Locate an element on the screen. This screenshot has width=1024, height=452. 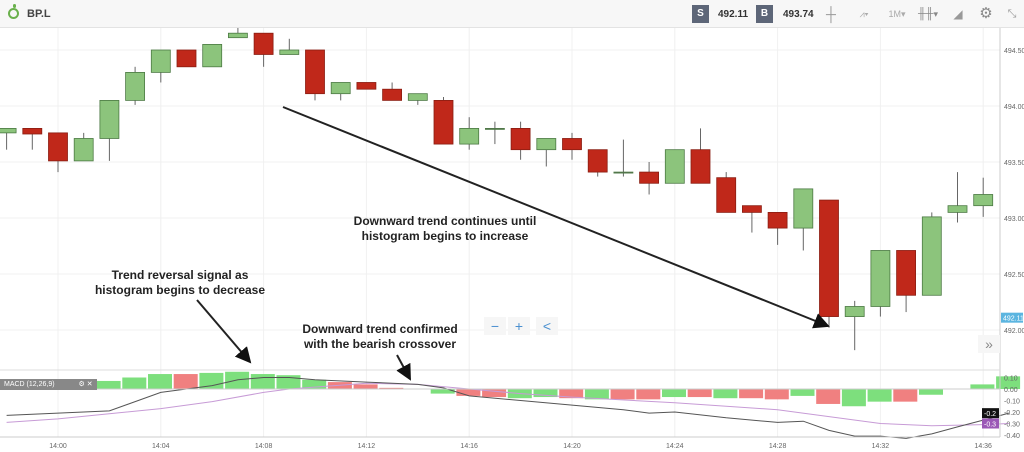
macd-tick-label: -0.30 is located at coordinates (1012, 425).